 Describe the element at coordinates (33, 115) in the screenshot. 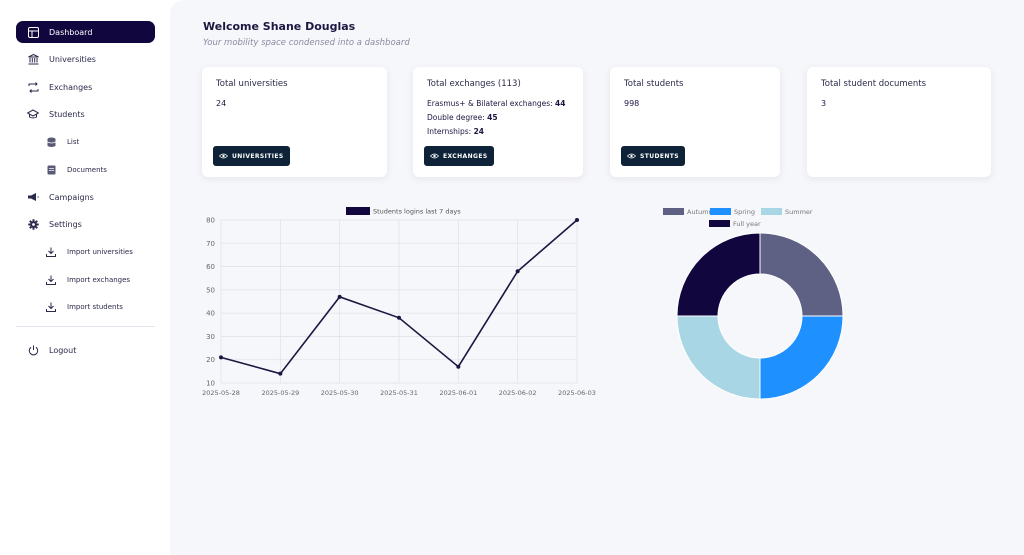

I see `graduation-cap-icon` at that location.